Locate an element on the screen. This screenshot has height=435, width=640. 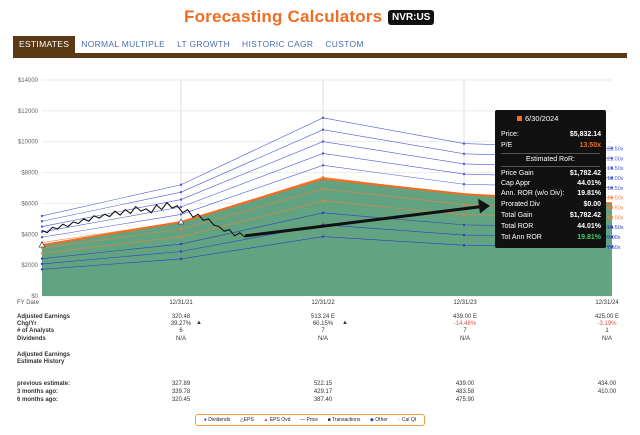
legend-transactions: ■ Transactions is located at coordinates (344, 420).